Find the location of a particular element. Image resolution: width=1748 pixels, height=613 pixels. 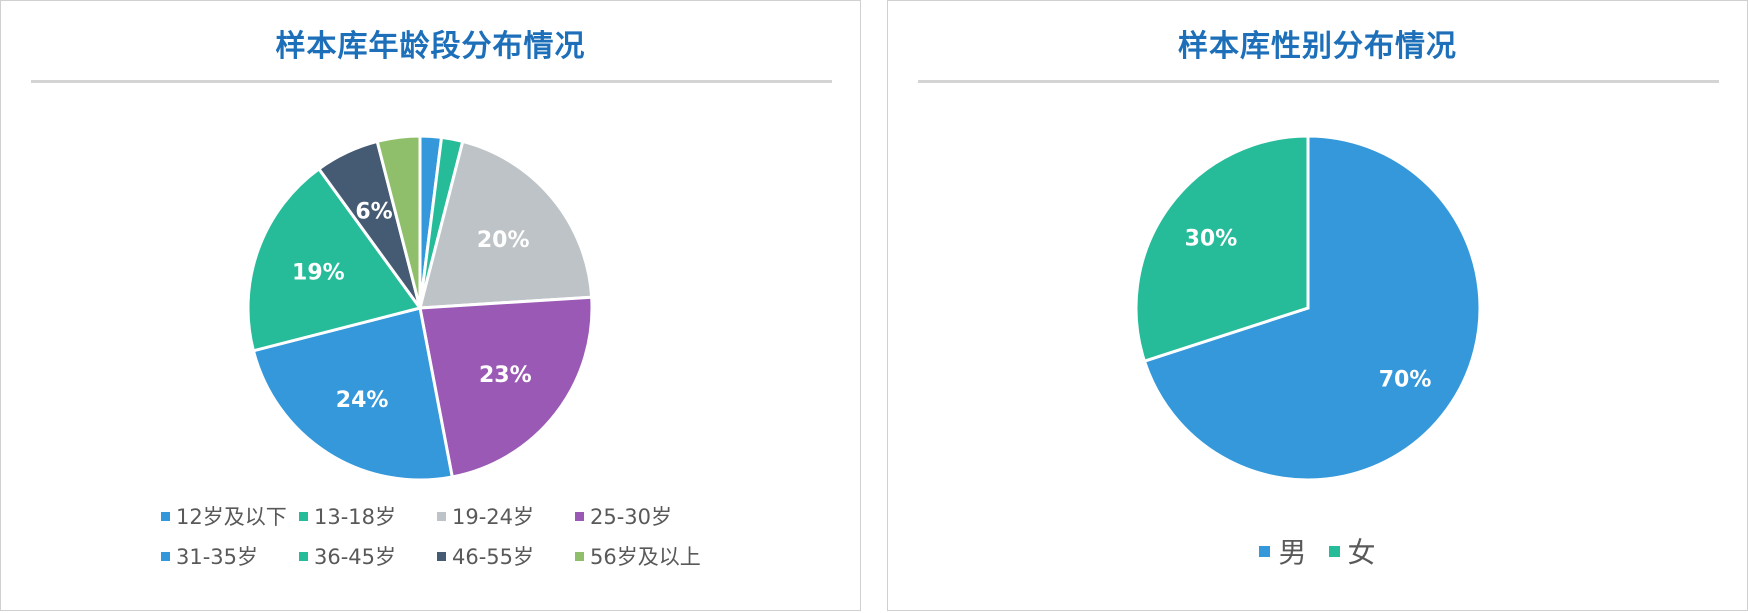

age-legend-label-7: 56岁及以上 is located at coordinates (645, 557).